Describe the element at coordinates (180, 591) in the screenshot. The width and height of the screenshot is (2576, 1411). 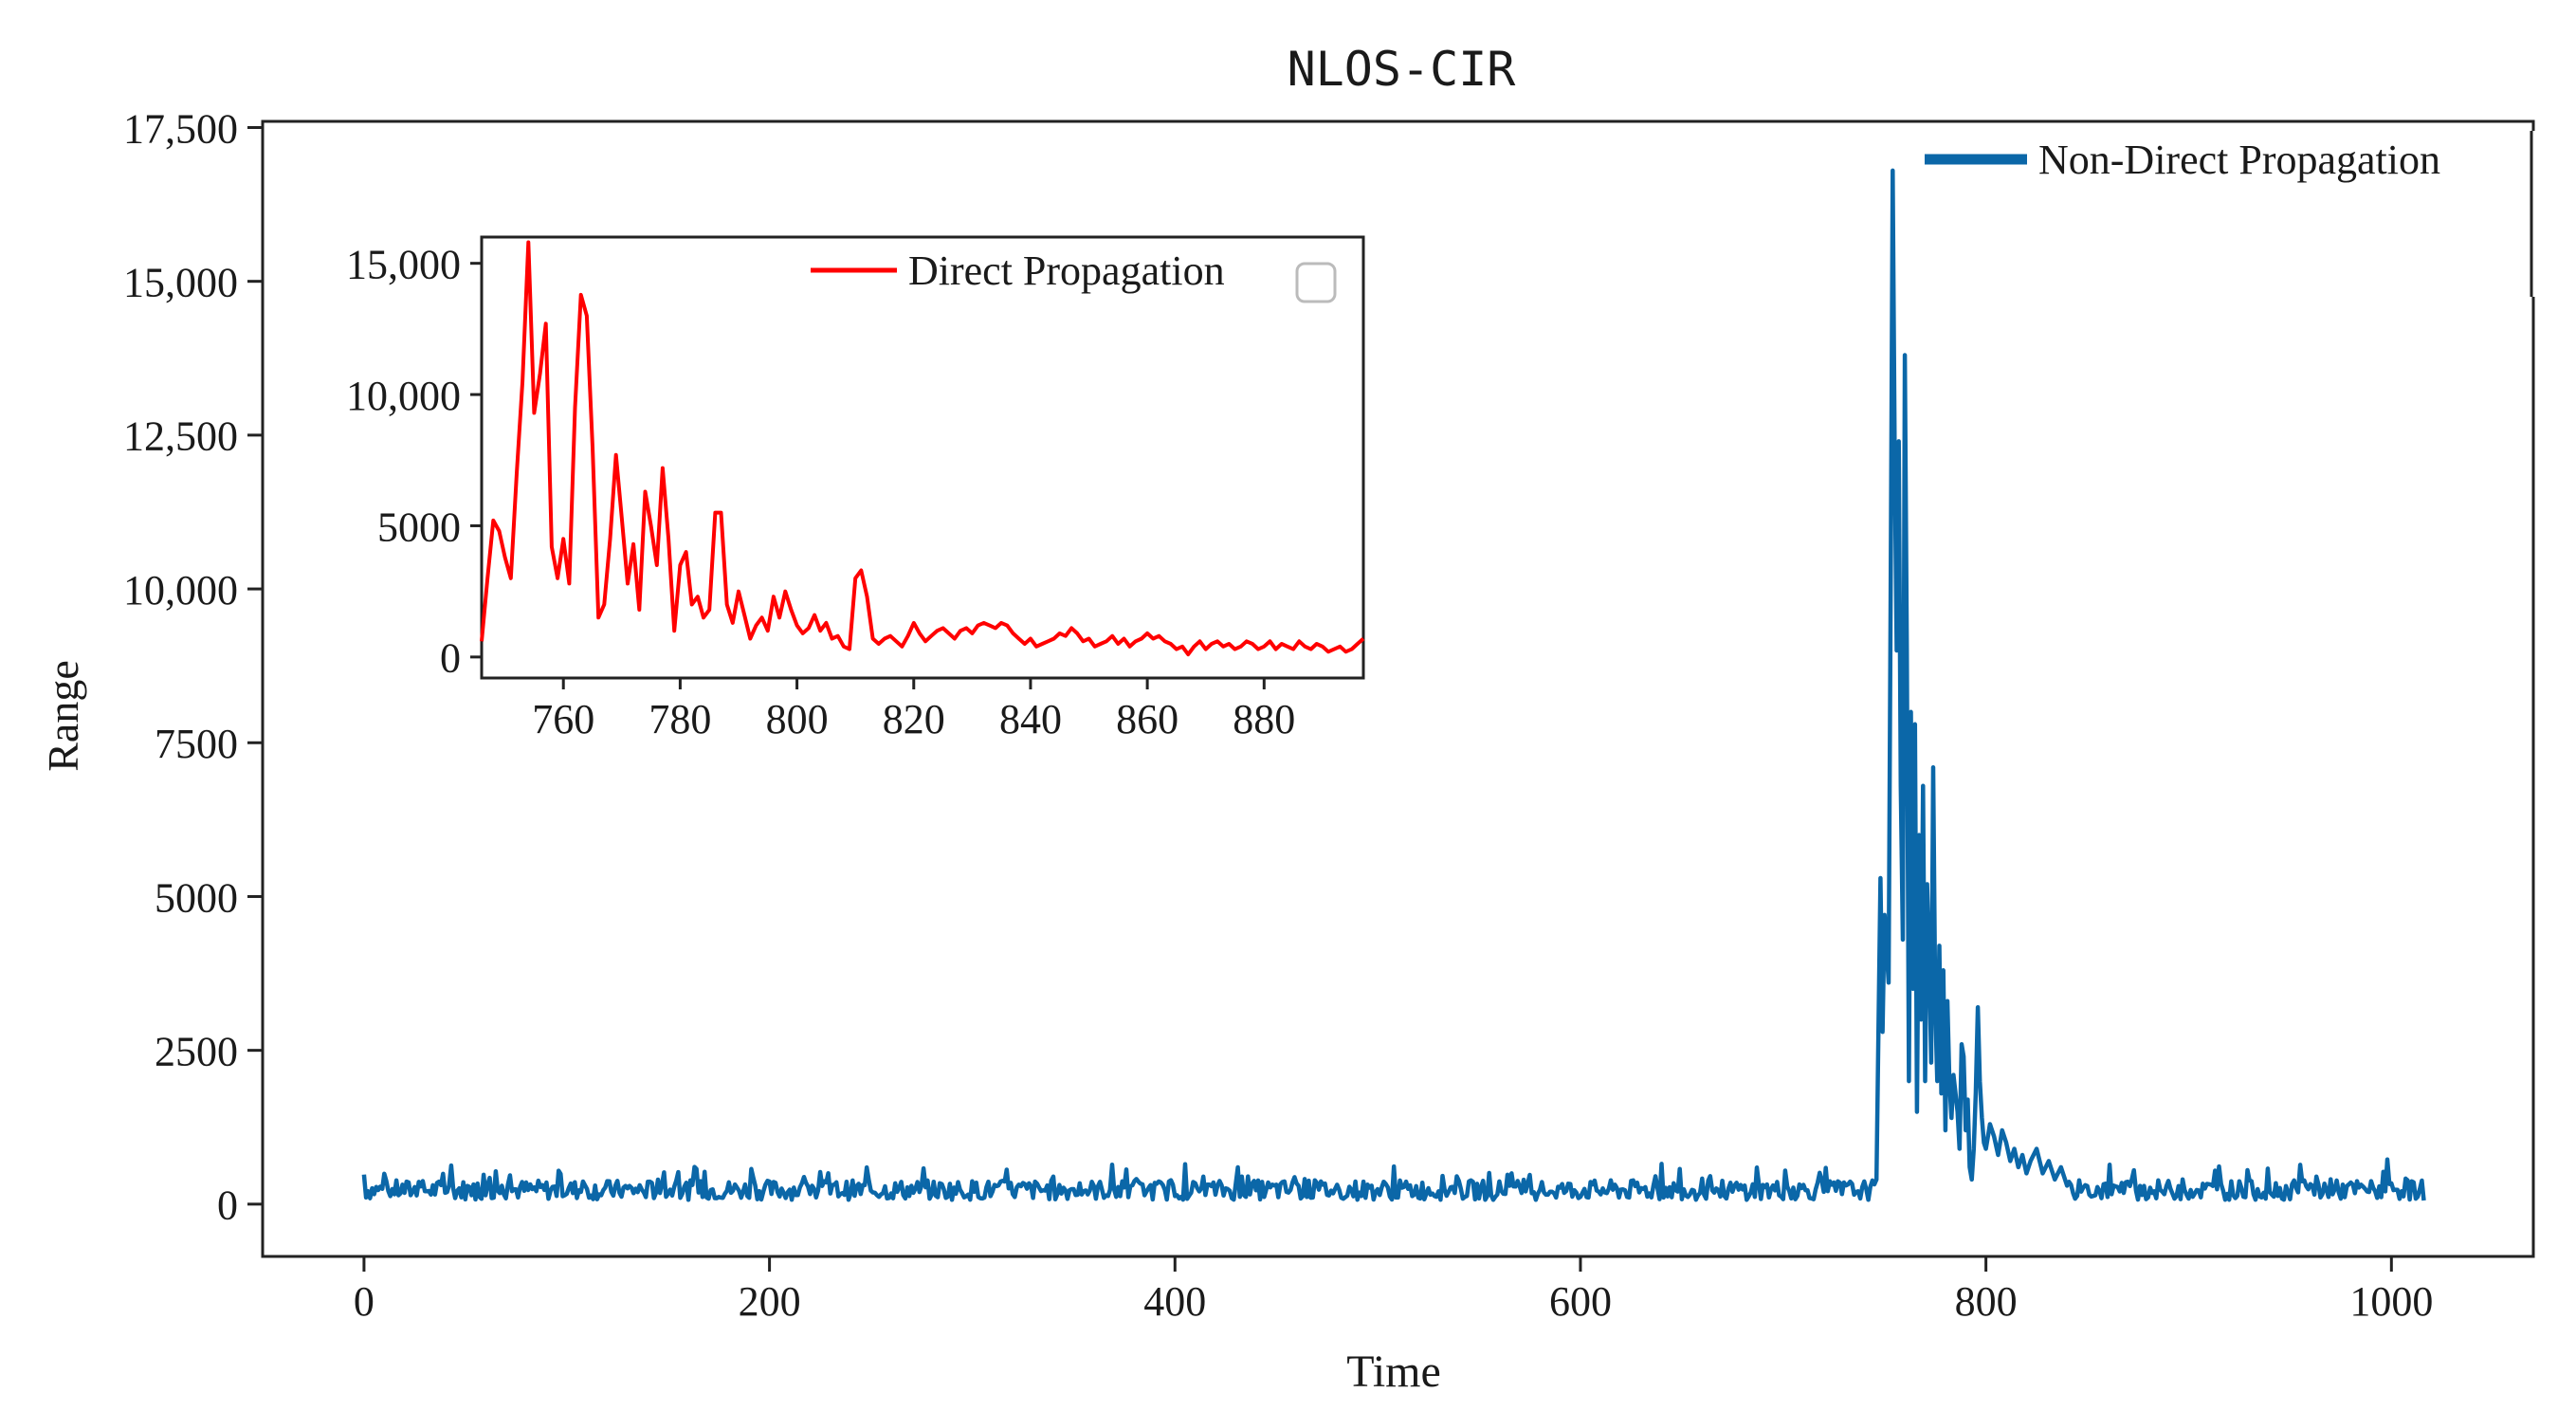
I see `main-y-tick-label: 10,000` at that location.